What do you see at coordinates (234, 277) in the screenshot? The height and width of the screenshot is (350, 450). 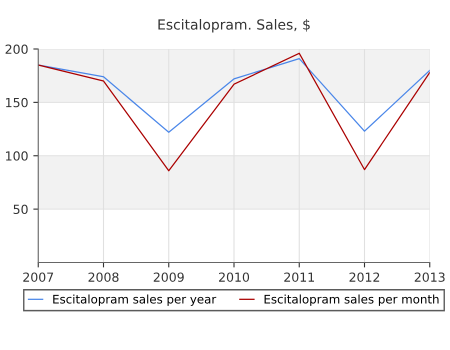 I see `x-tick-label: 2010` at bounding box center [234, 277].